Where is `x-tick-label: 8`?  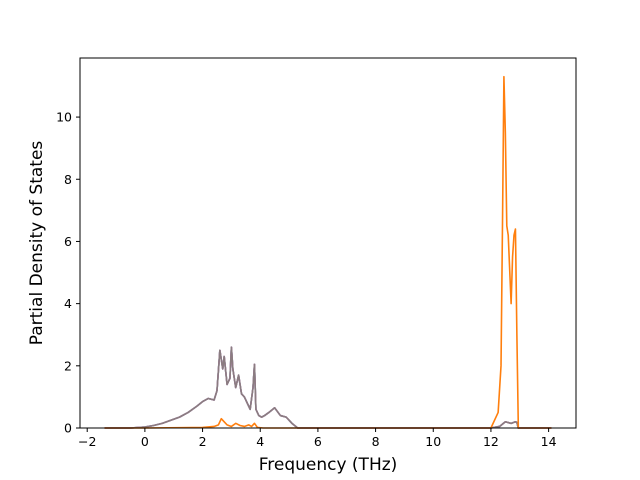
x-tick-label: 8 is located at coordinates (376, 441).